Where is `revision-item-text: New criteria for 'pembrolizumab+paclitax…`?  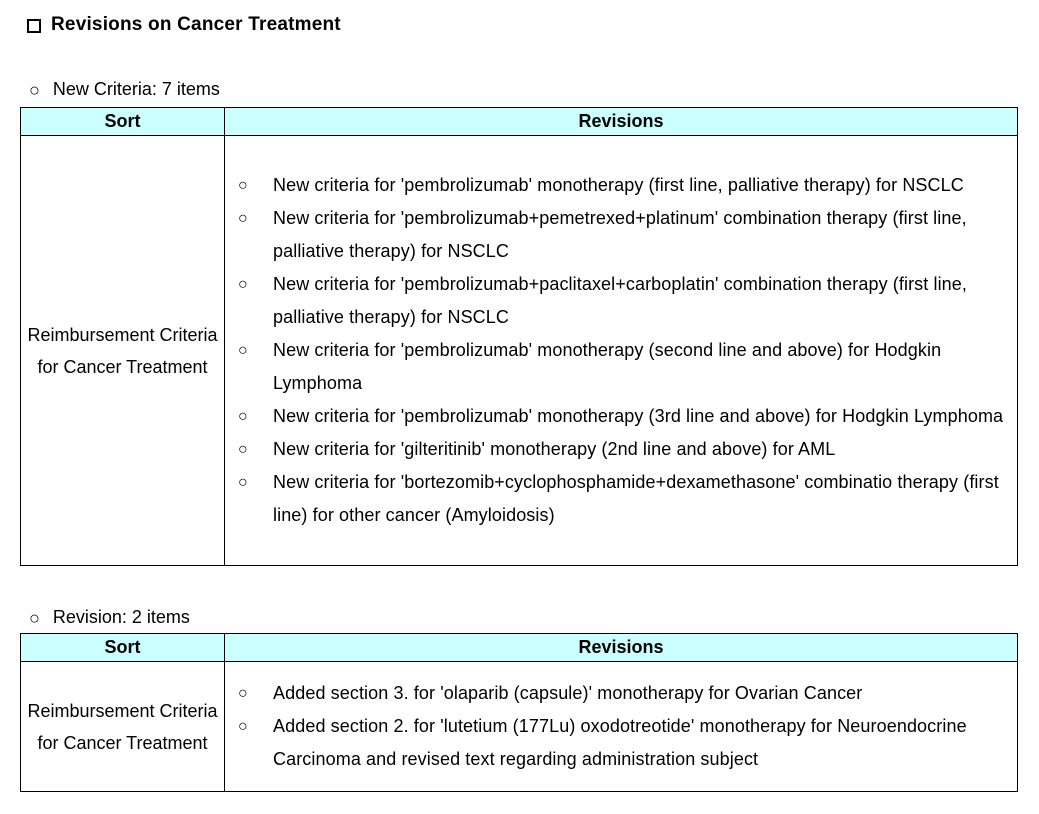
revision-item-text: New criteria for 'pembrolizumab+paclitax… is located at coordinates (620, 300).